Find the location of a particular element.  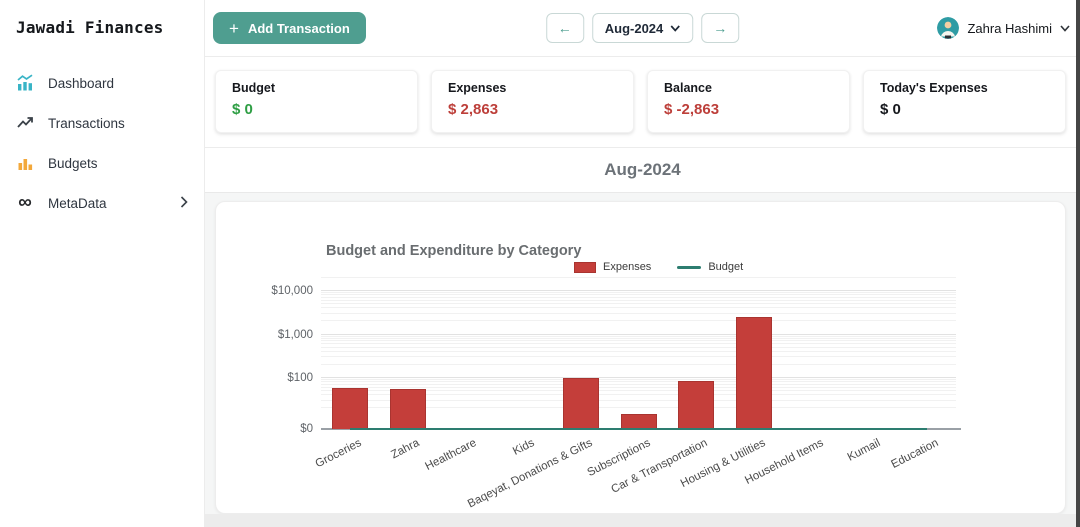

prev-month-button: ← is located at coordinates (564, 28).